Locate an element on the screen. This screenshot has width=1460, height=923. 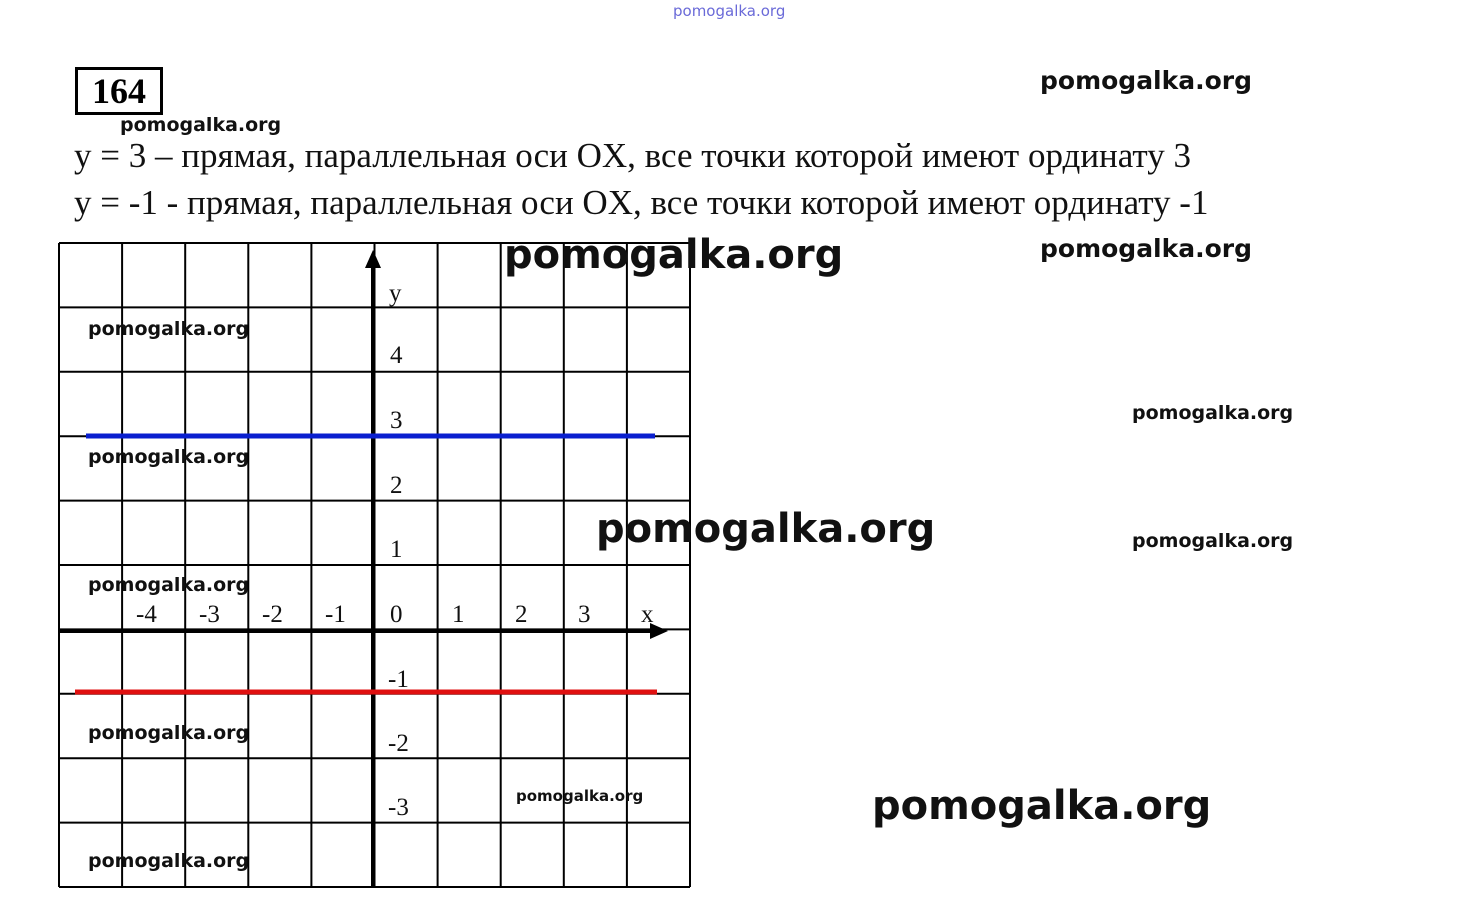
y-axis-arrow is located at coordinates (373, 259).